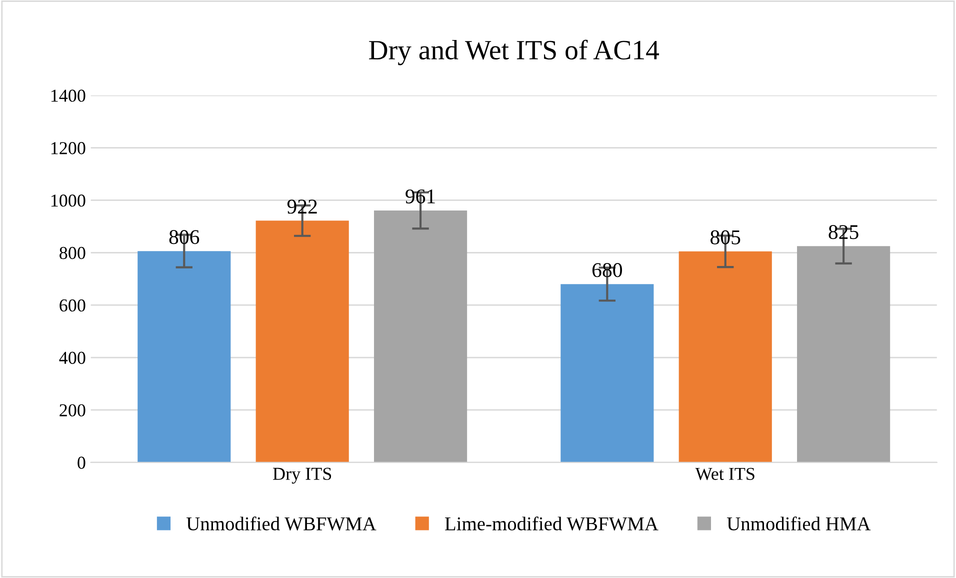 This screenshot has width=956, height=578. I want to click on y-tick-label: 0, so click(82, 462).